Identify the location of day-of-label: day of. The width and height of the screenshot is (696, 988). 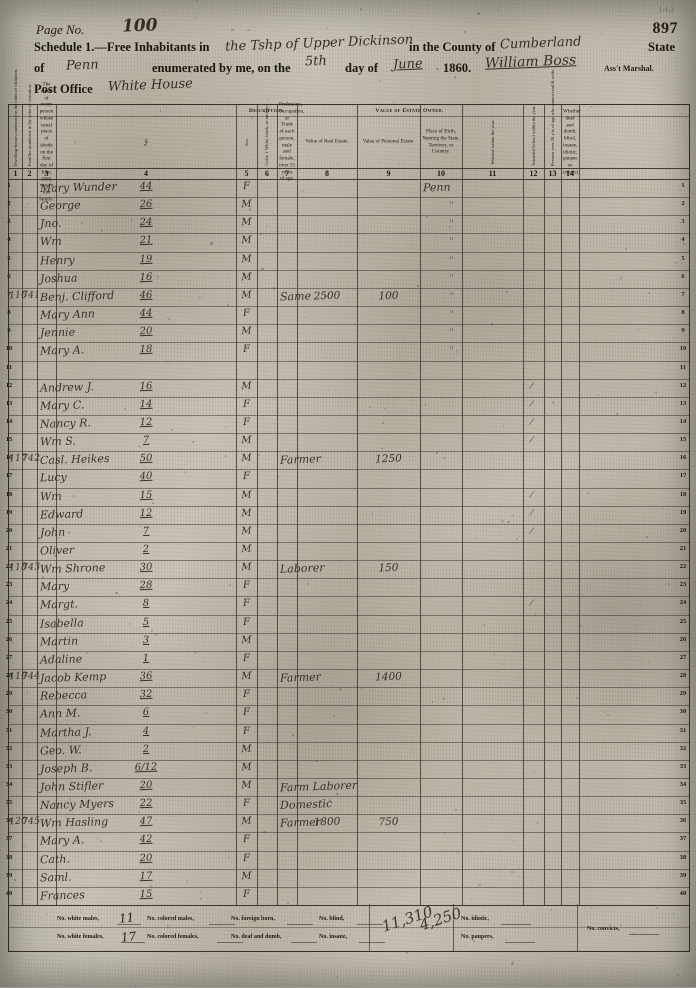
(361, 68).